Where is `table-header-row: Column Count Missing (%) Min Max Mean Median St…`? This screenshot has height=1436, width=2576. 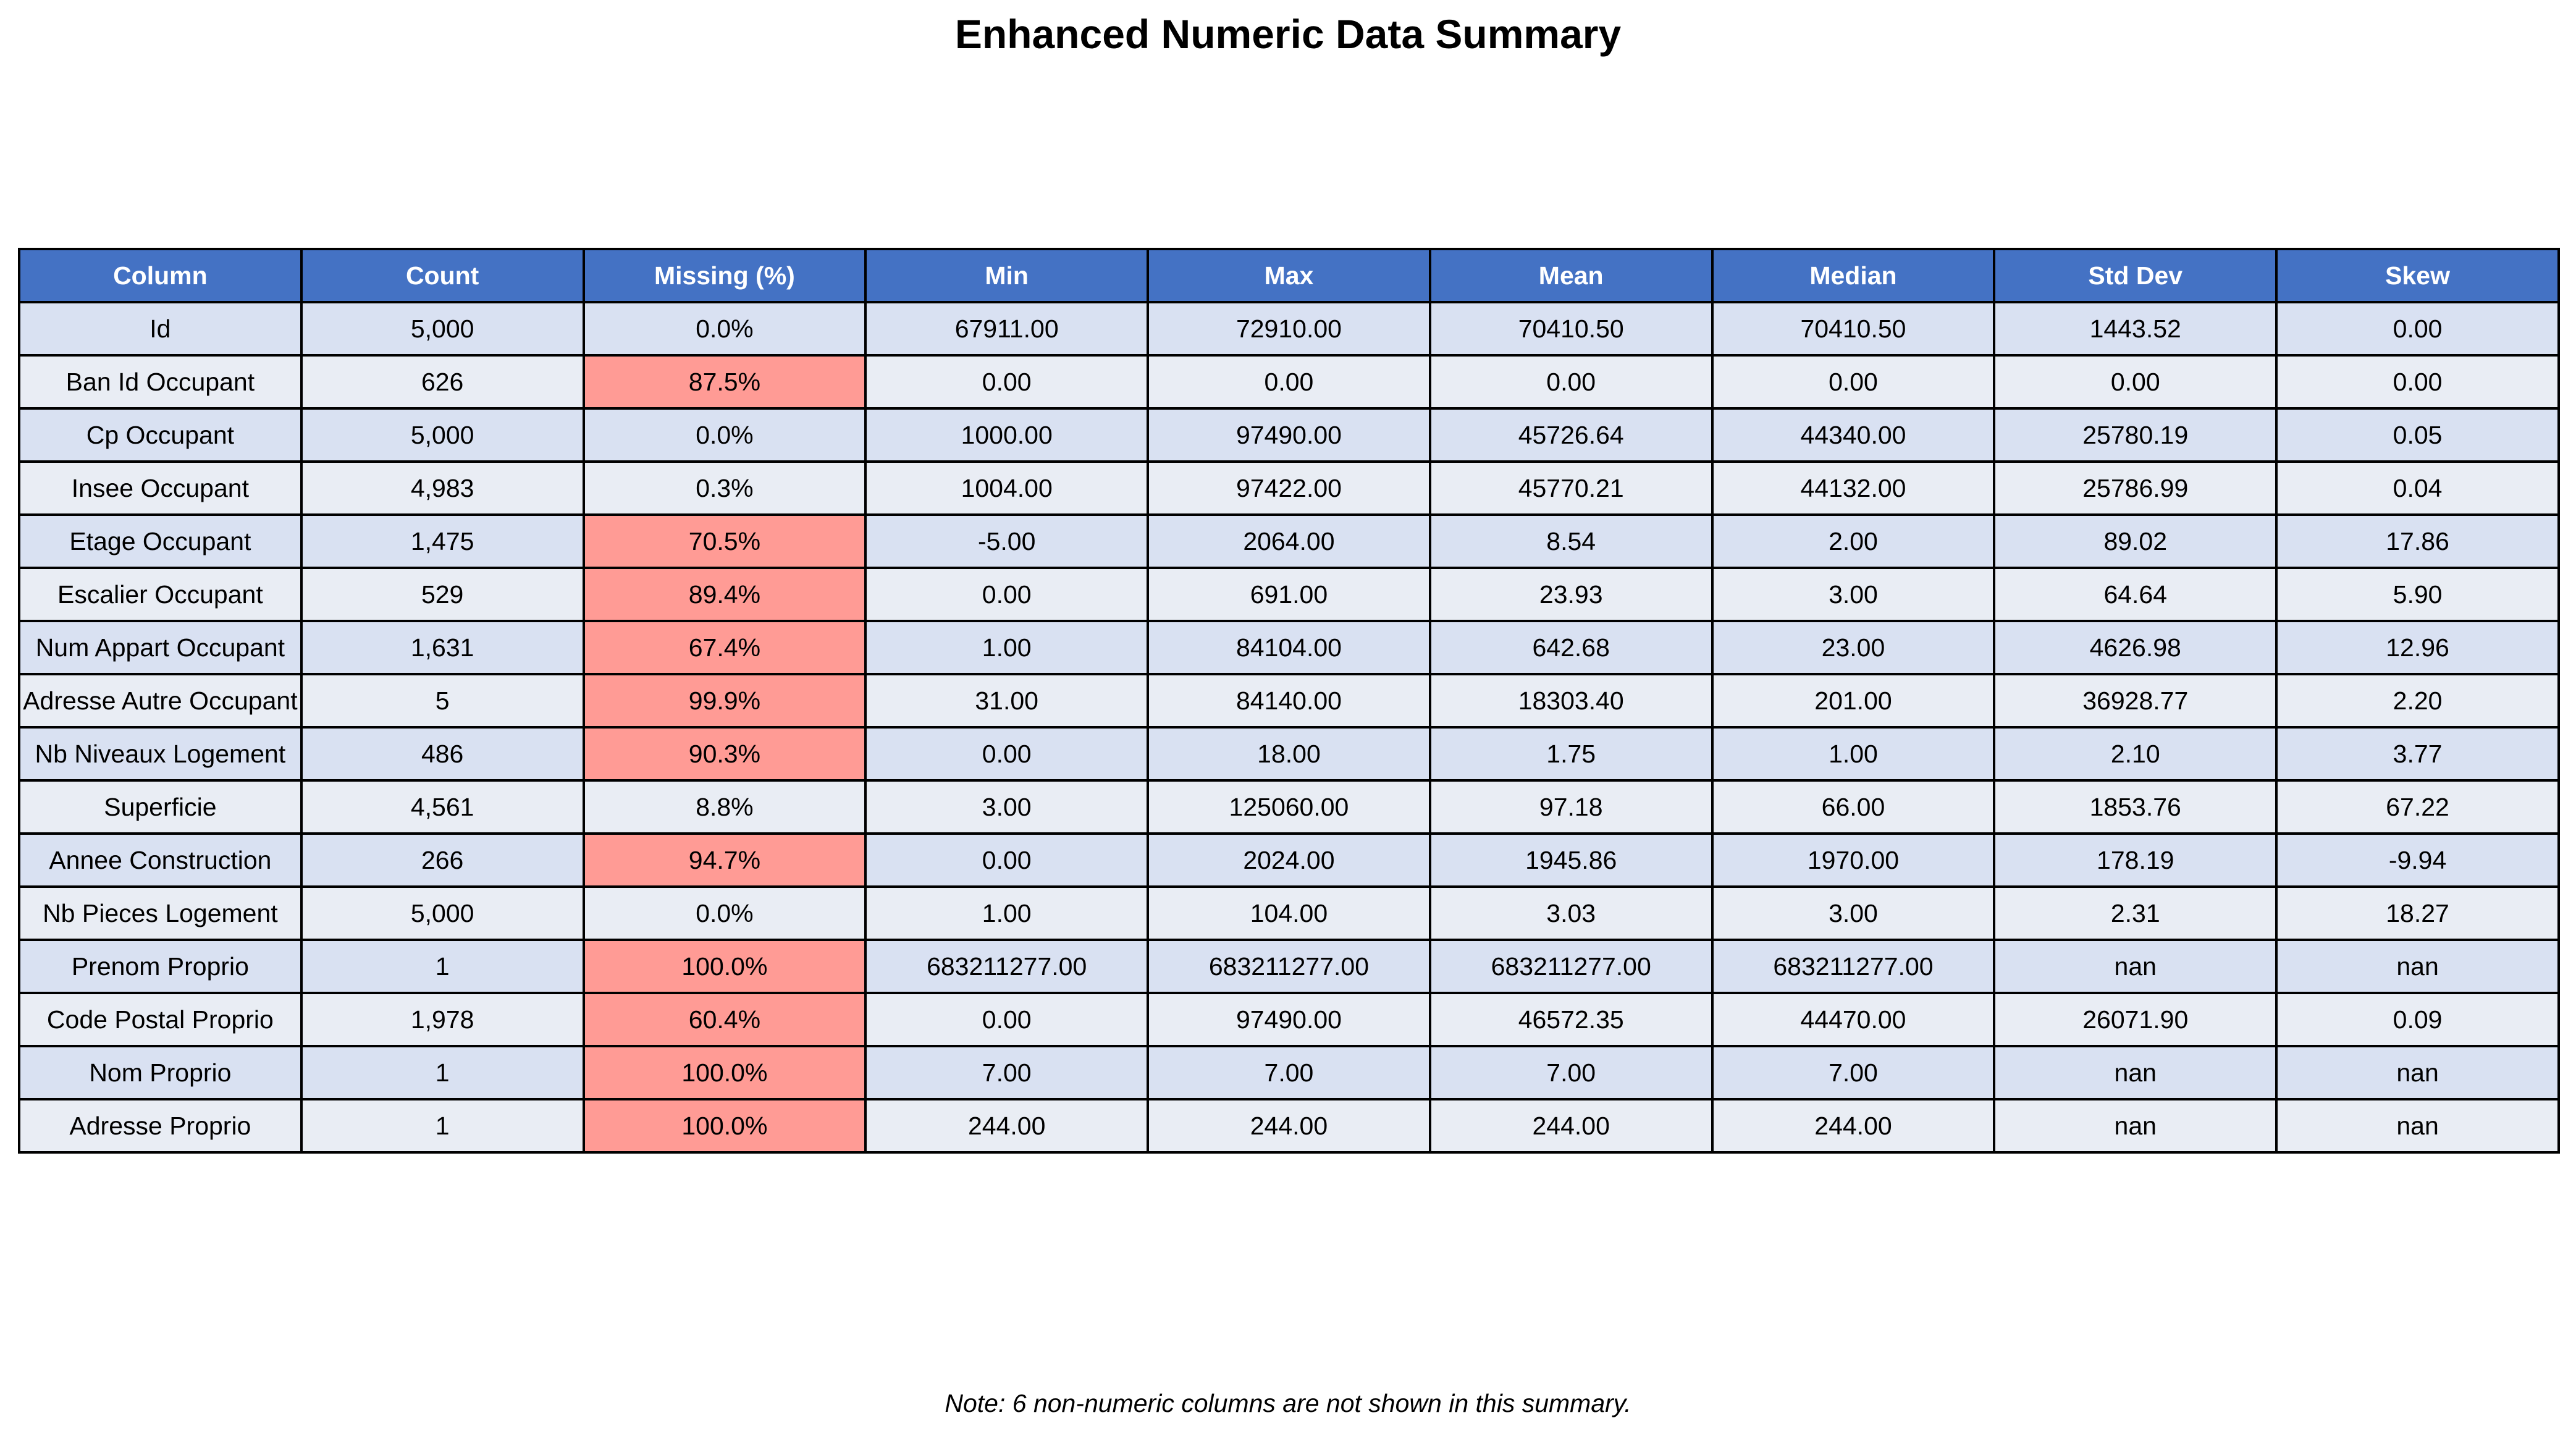
table-header-row: Column Count Missing (%) Min Max Mean Median St… is located at coordinates (1289, 275).